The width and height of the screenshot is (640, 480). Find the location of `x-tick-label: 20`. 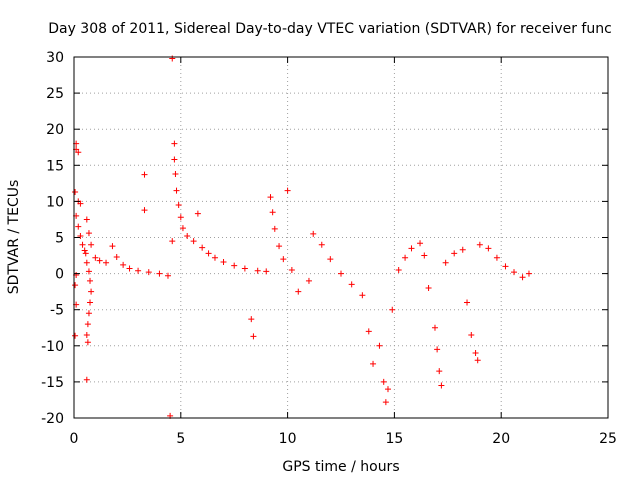

x-tick-label: 20 is located at coordinates (501, 439).